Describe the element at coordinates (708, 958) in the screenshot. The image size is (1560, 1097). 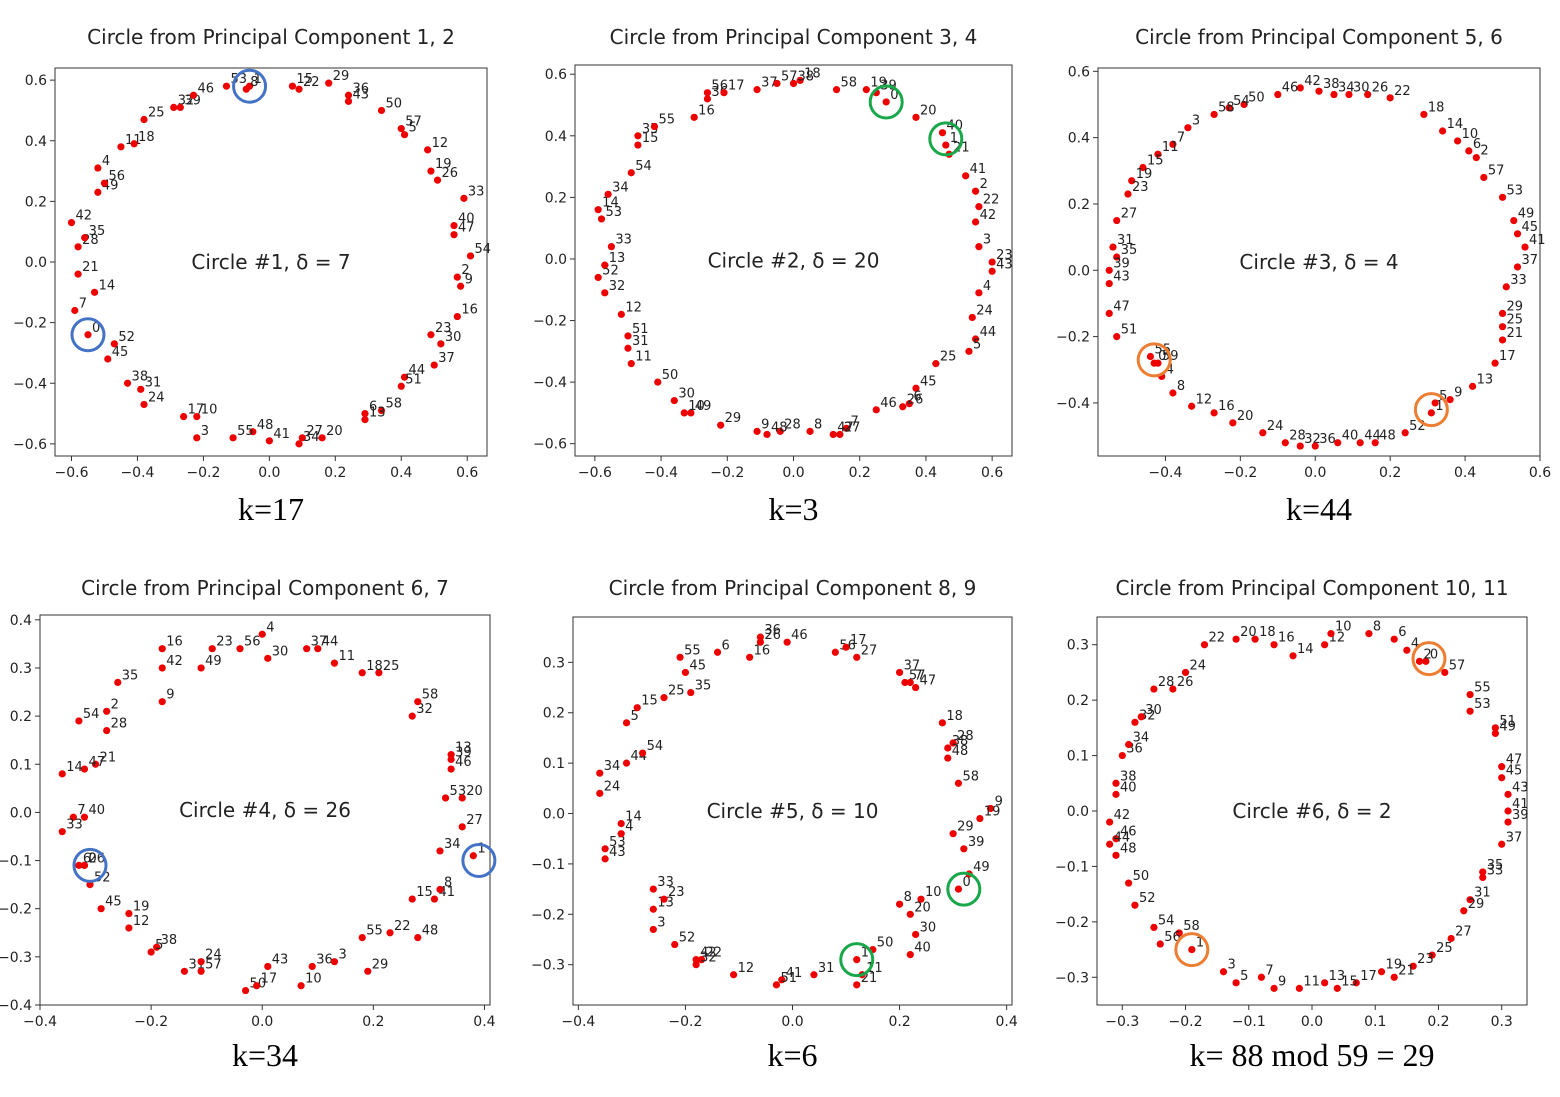
I see `point-label: 32` at that location.